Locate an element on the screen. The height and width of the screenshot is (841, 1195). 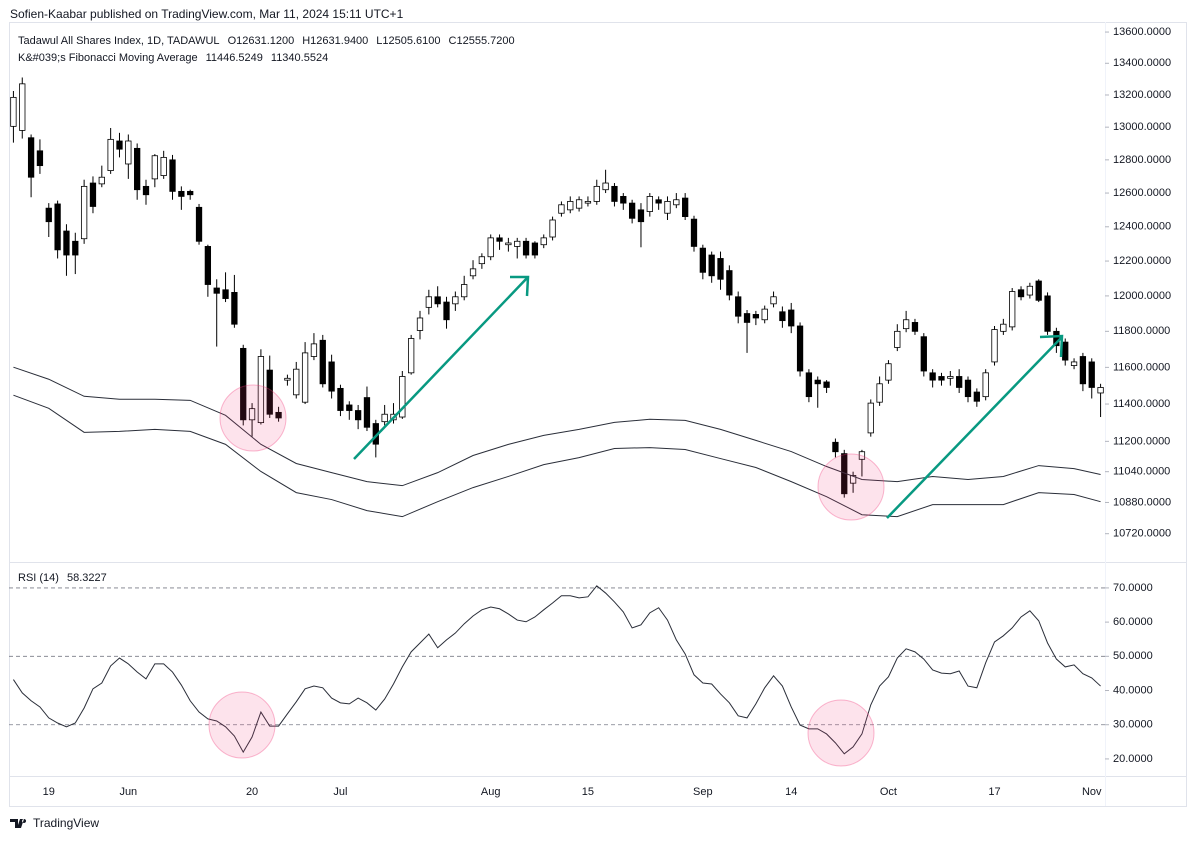
y-tick-label: 13400.0000 is located at coordinates (1142, 63).